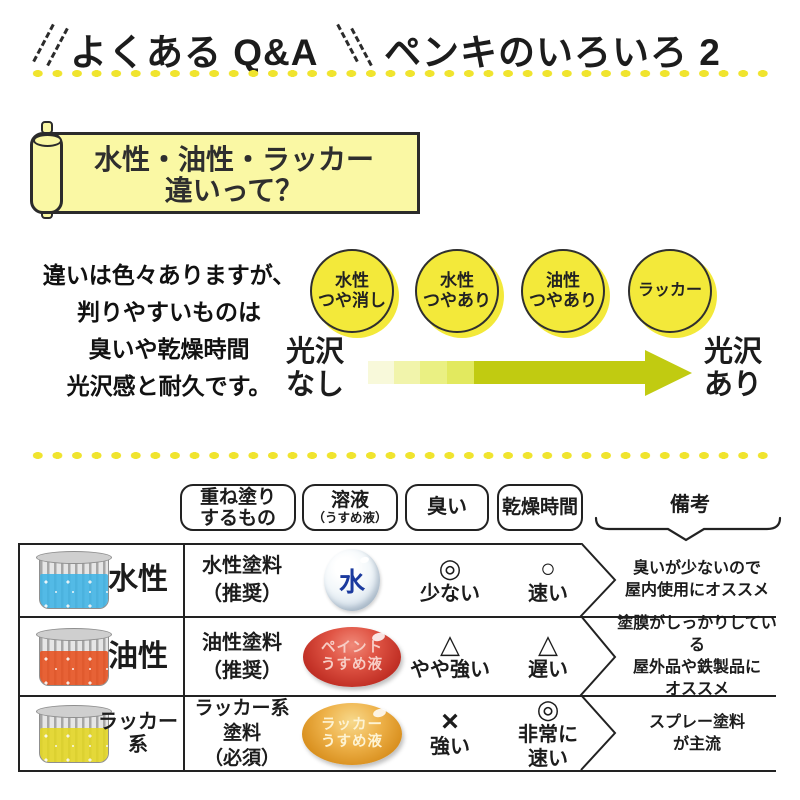 This screenshot has width=800, height=800. I want to click on table-border-left, so click(19, 657).